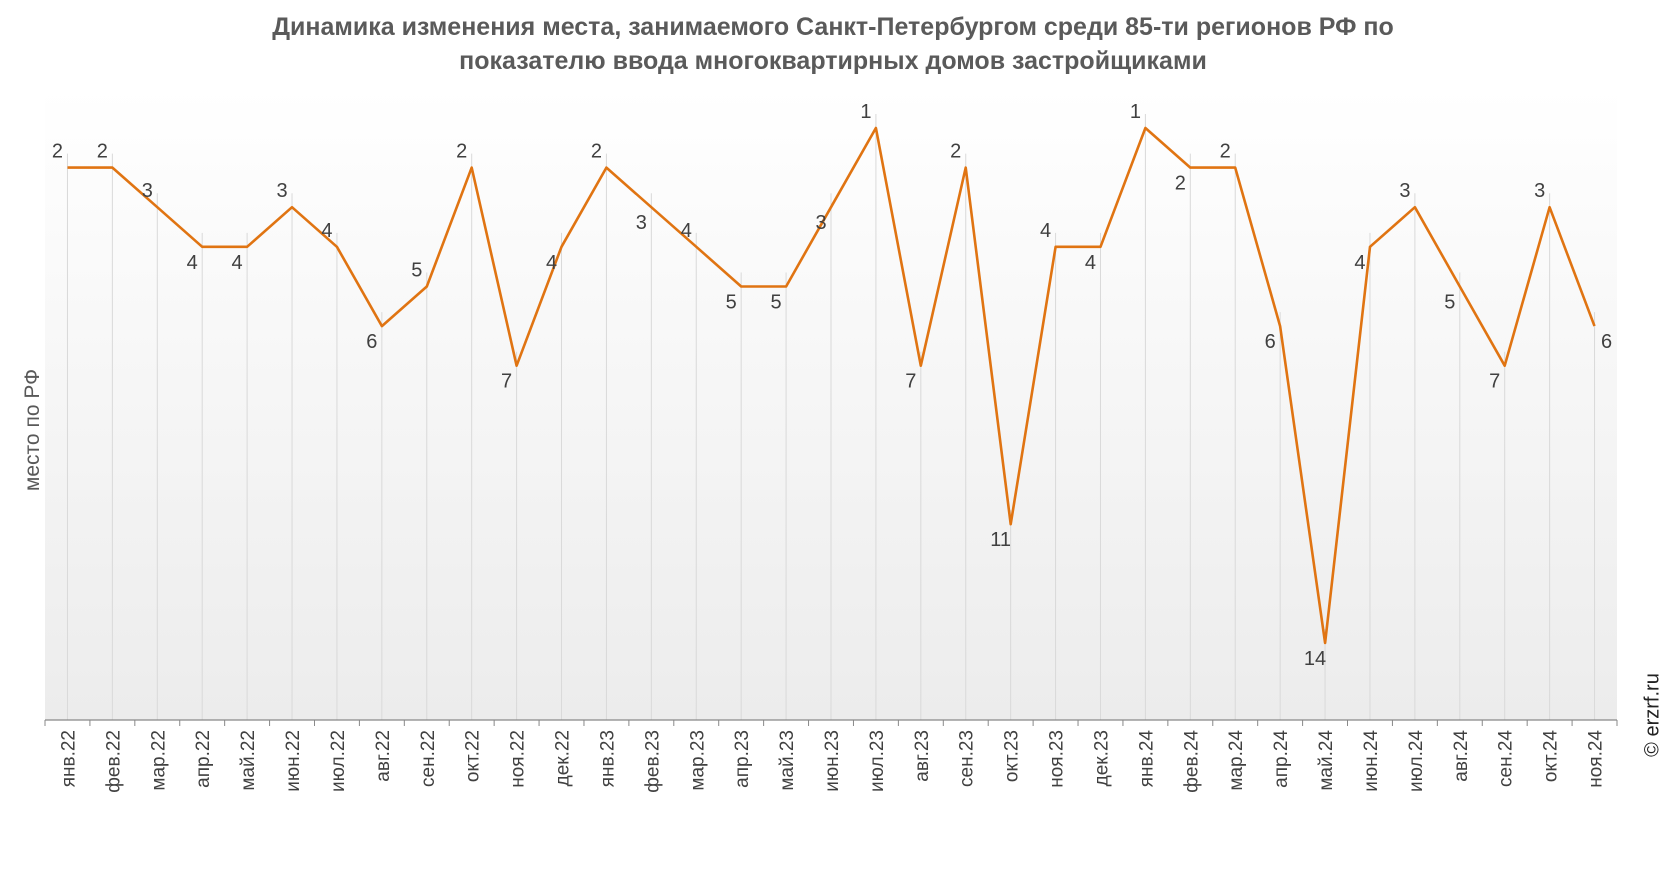 This screenshot has width=1666, height=872. What do you see at coordinates (1506, 758) in the screenshot?
I see `x-tick-label: сен.24` at bounding box center [1506, 758].